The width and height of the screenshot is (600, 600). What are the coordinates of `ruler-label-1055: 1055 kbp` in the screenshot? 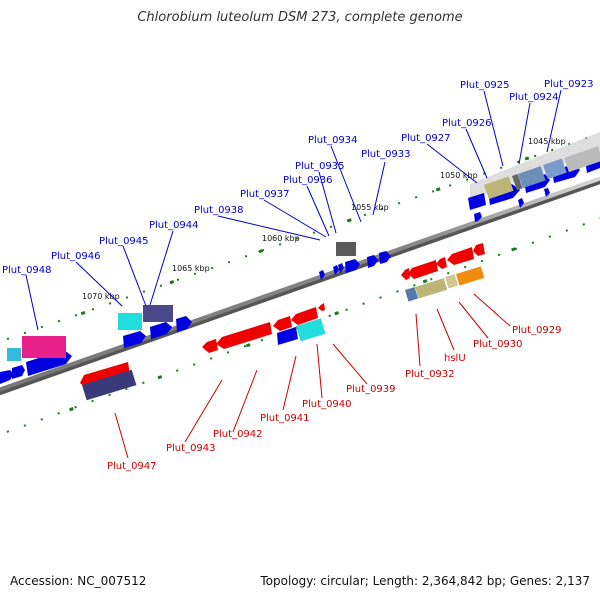 It's located at (370, 207).